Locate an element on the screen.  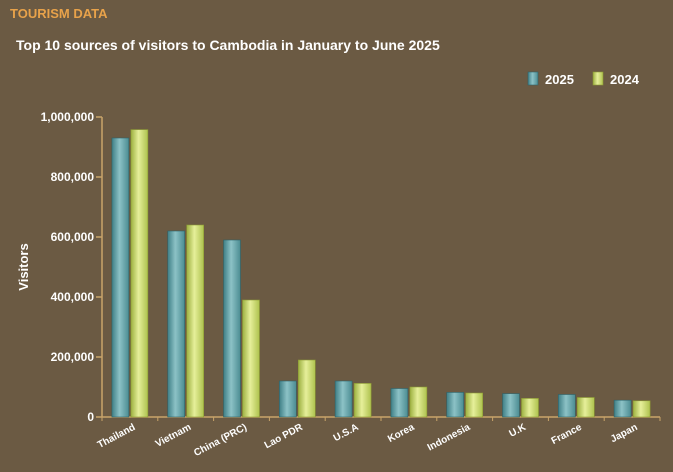
y-axis-label: Visitors is located at coordinates (23, 266).